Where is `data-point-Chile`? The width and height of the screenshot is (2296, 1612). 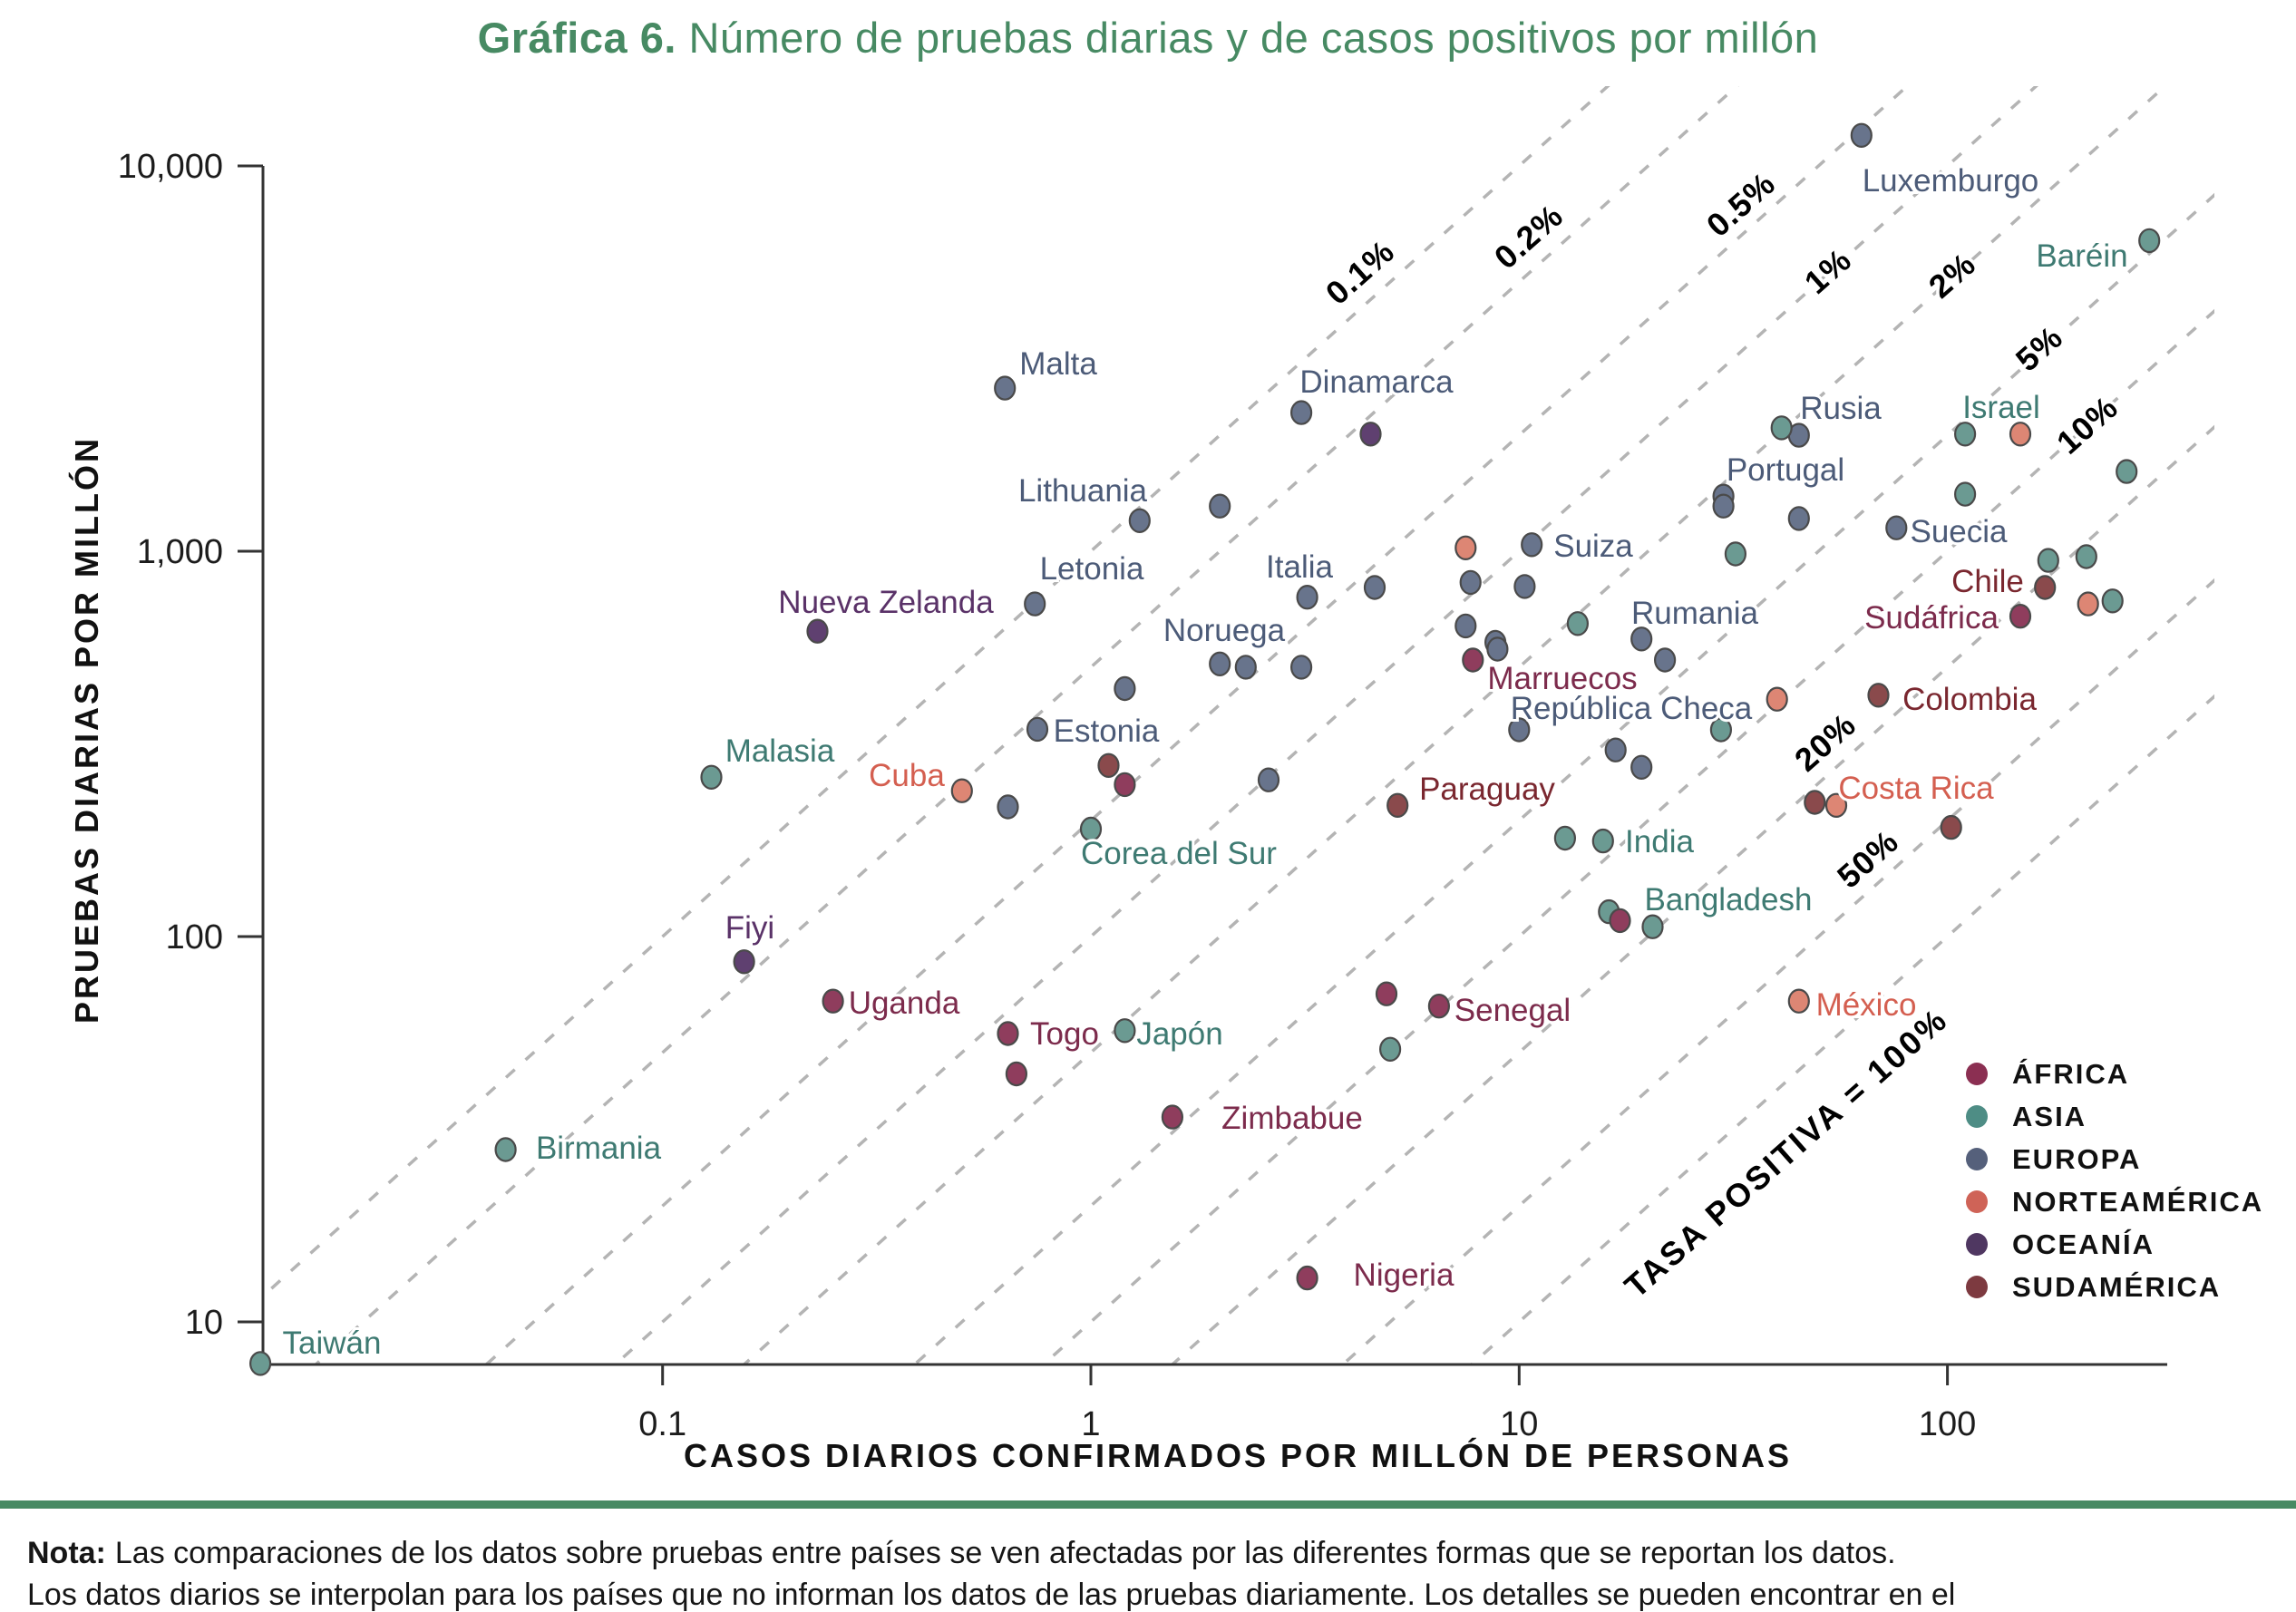
data-point-Chile is located at coordinates (2045, 588).